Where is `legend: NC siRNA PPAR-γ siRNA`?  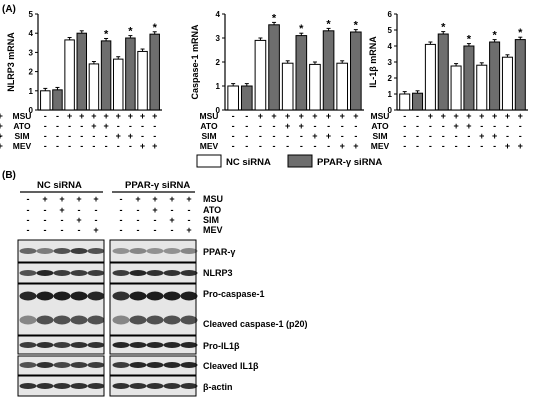
legend: NC siRNA PPAR-γ siRNA is located at coordinates (289, 161).